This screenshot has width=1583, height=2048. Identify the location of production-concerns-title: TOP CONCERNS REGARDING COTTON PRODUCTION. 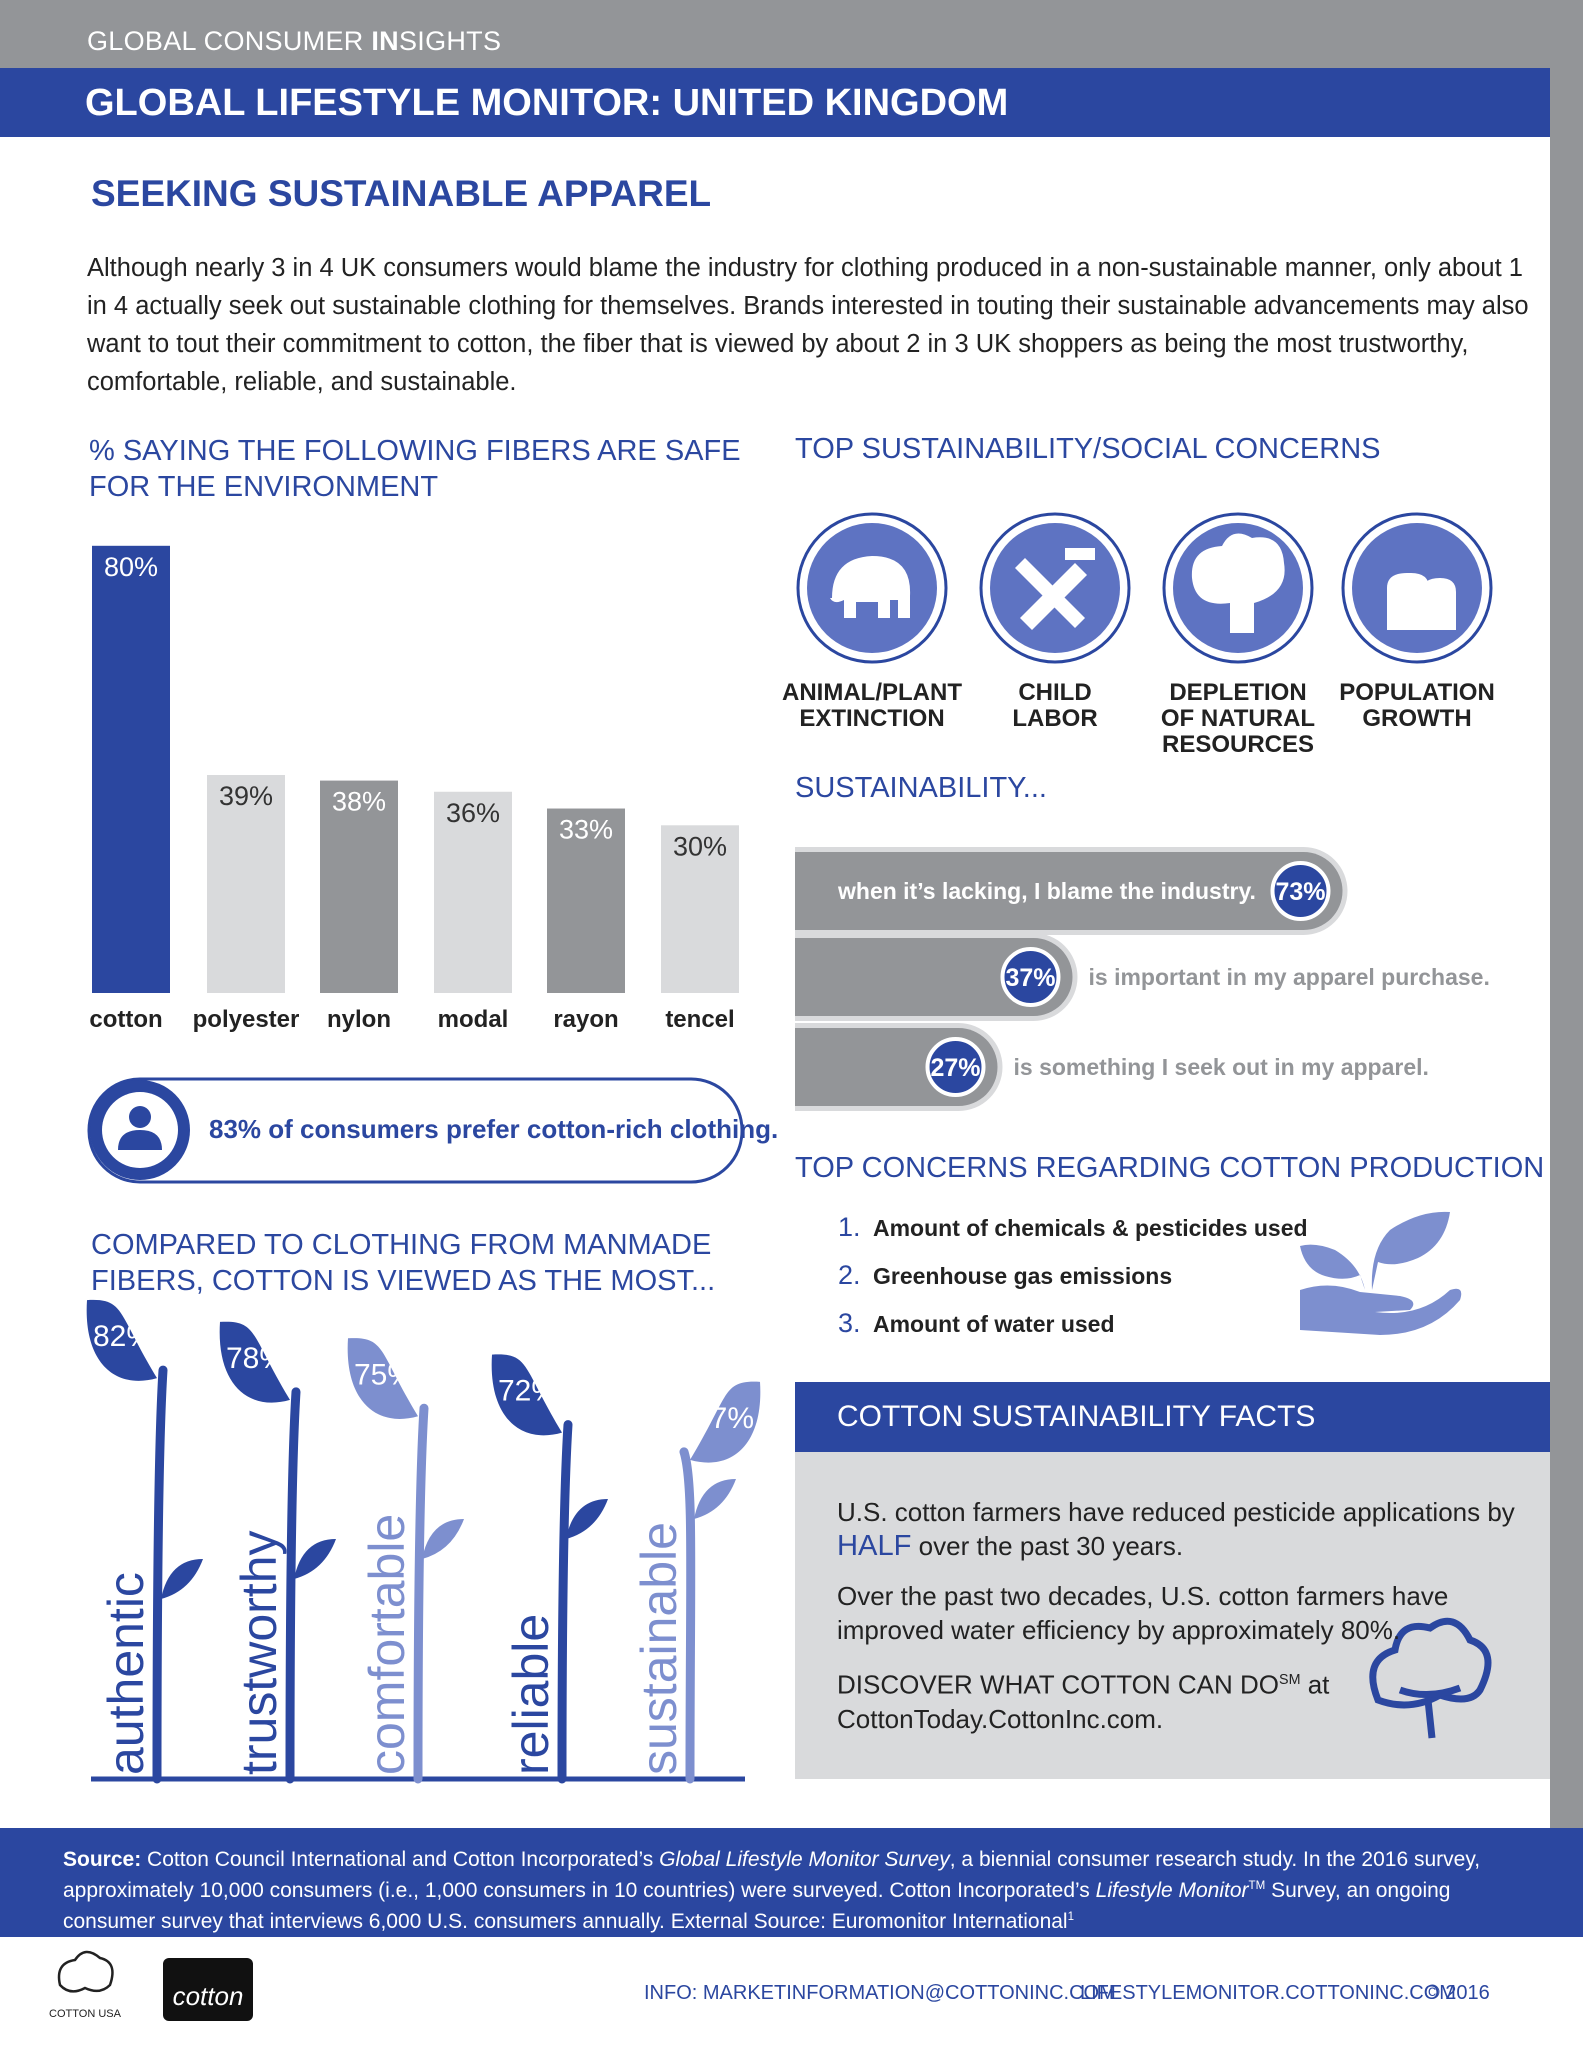
(1170, 1168).